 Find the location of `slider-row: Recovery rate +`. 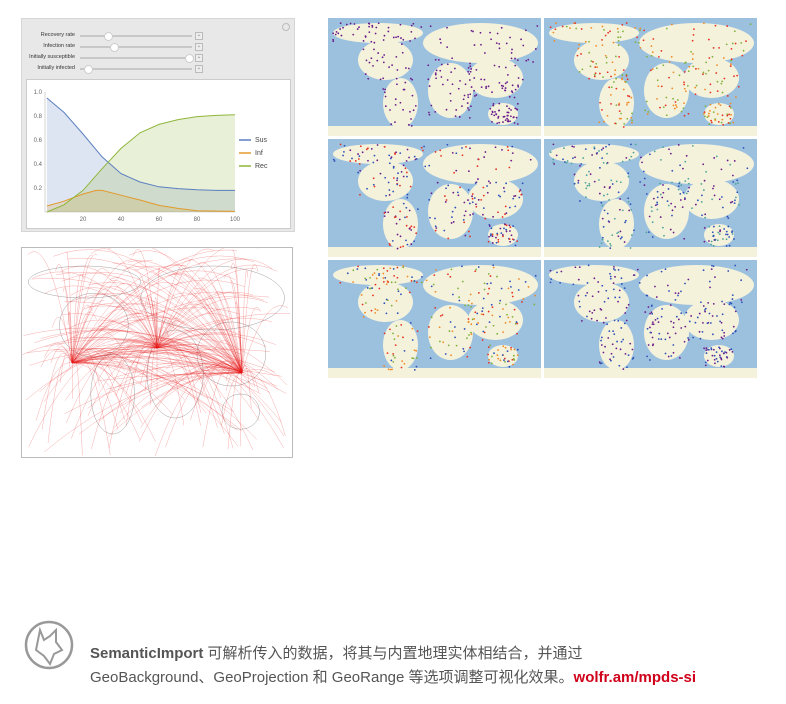

slider-row: Recovery rate + is located at coordinates (158, 36).